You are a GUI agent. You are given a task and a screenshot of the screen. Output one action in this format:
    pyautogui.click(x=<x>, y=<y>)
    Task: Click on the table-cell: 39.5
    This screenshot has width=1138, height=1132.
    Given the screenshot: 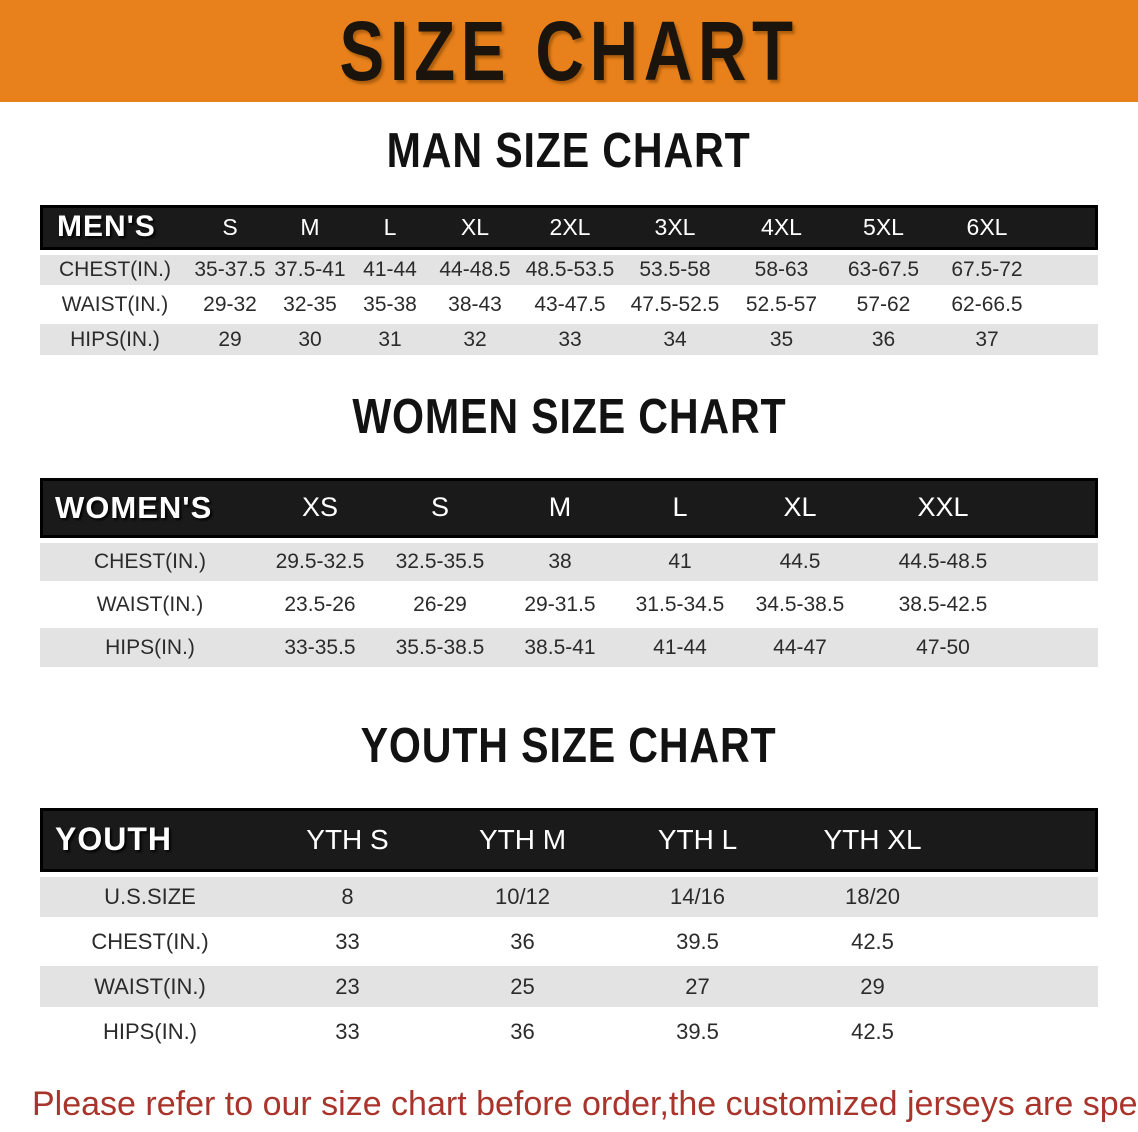 What is the action you would take?
    pyautogui.click(x=697, y=1032)
    